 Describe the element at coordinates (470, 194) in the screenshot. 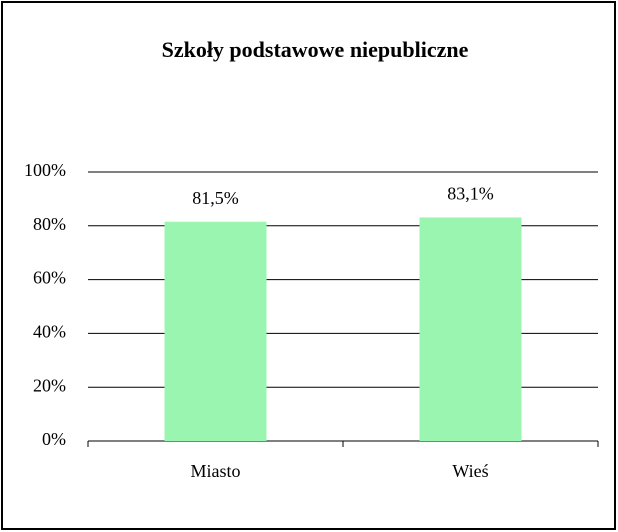

I see `value-label: 83,1%` at that location.